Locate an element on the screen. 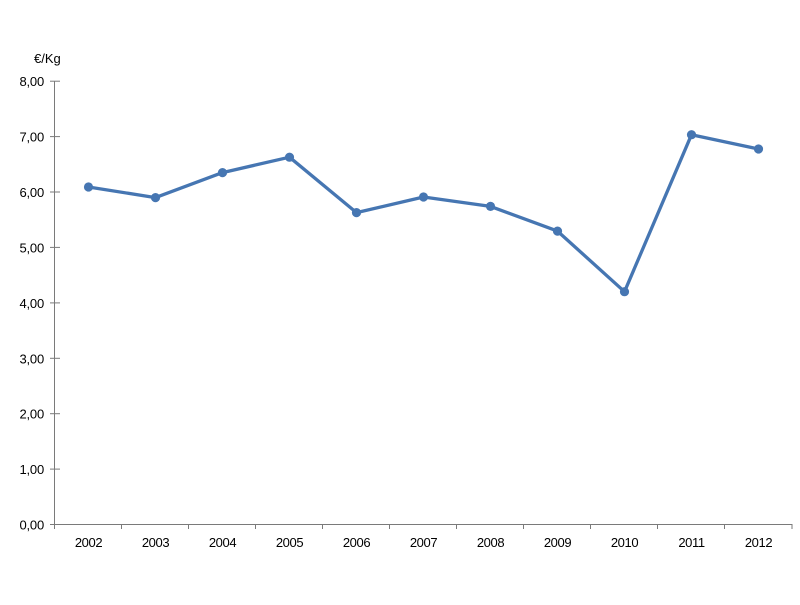 The width and height of the screenshot is (800, 605). svg-text: 2009 is located at coordinates (557, 542).